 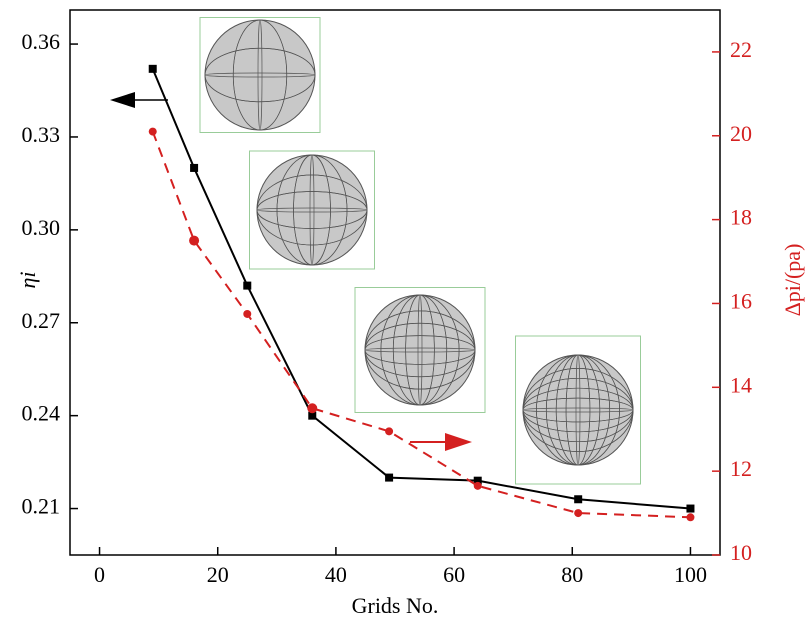 What do you see at coordinates (741, 217) in the screenshot?
I see `y2-tick-label: 18` at bounding box center [741, 217].